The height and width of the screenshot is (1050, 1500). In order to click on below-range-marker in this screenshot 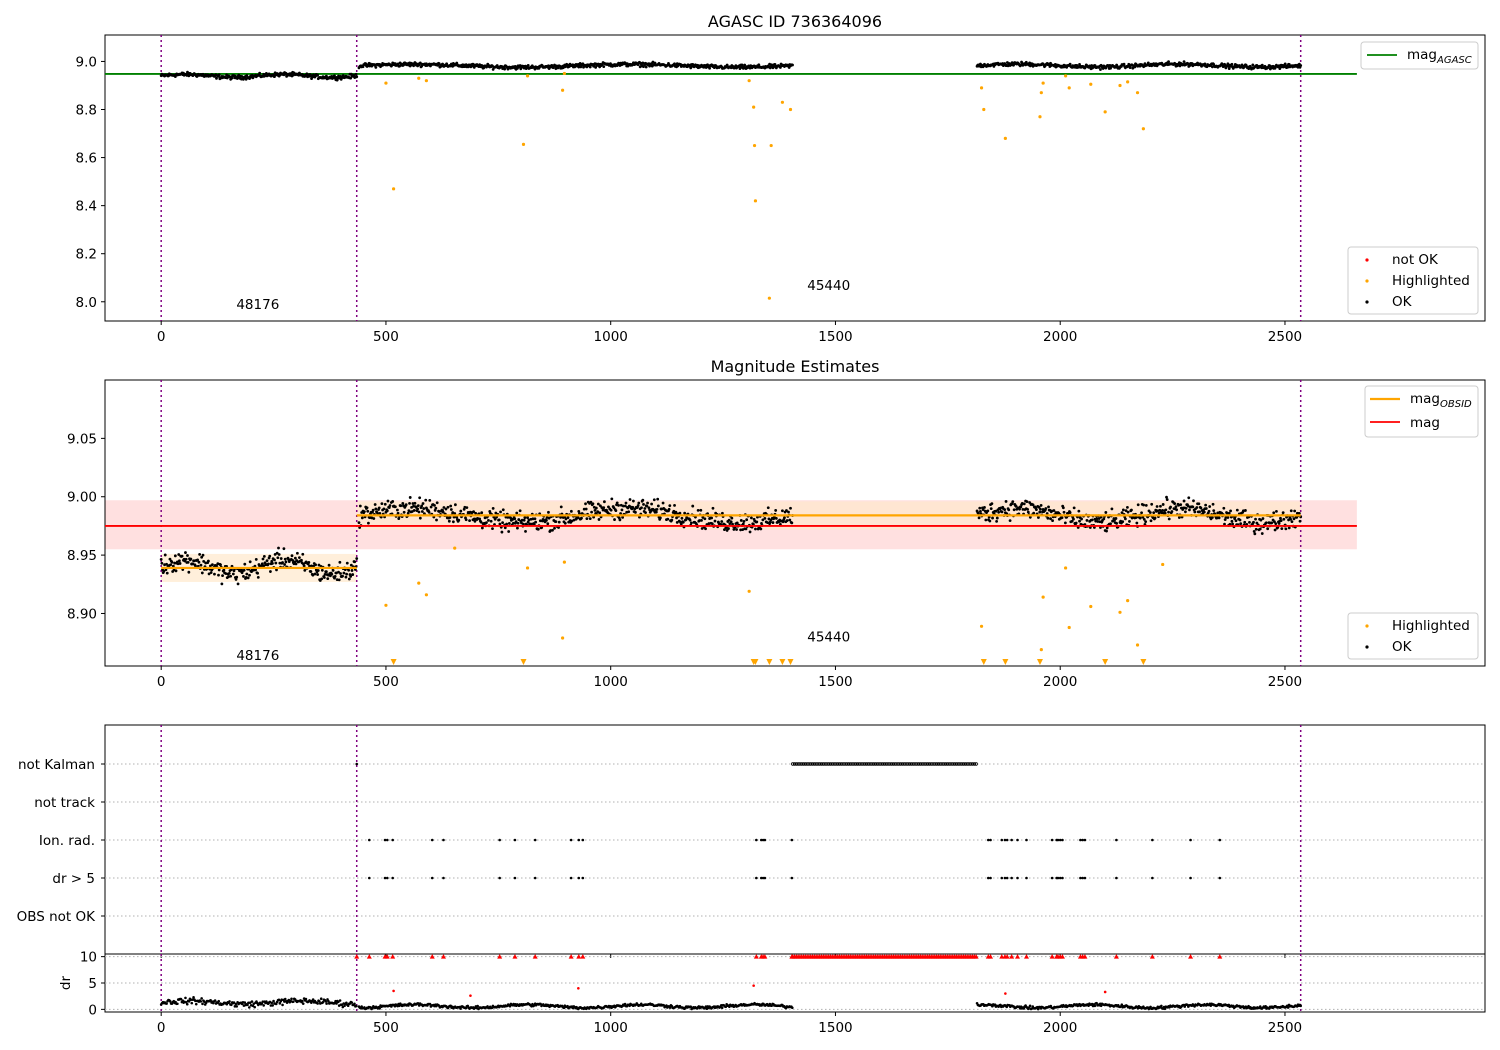, I will do `click(769, 662)`.